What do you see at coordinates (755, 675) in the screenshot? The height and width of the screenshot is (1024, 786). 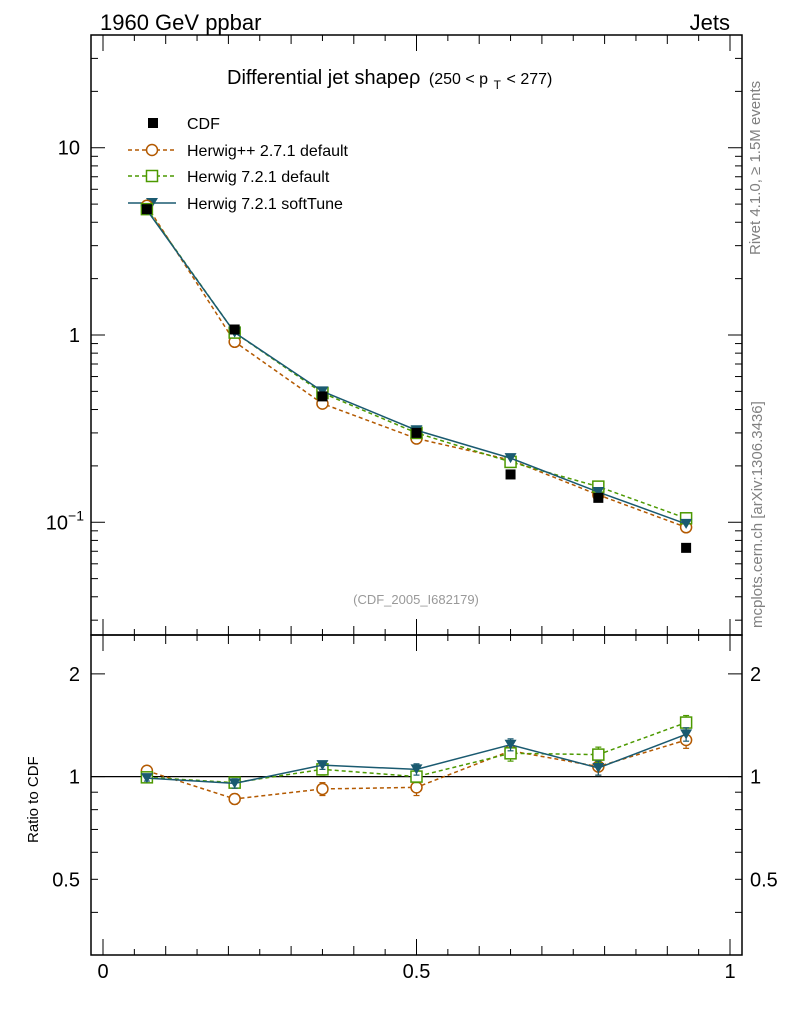 I see `y-tick-label-ratio-right: 2` at bounding box center [755, 675].